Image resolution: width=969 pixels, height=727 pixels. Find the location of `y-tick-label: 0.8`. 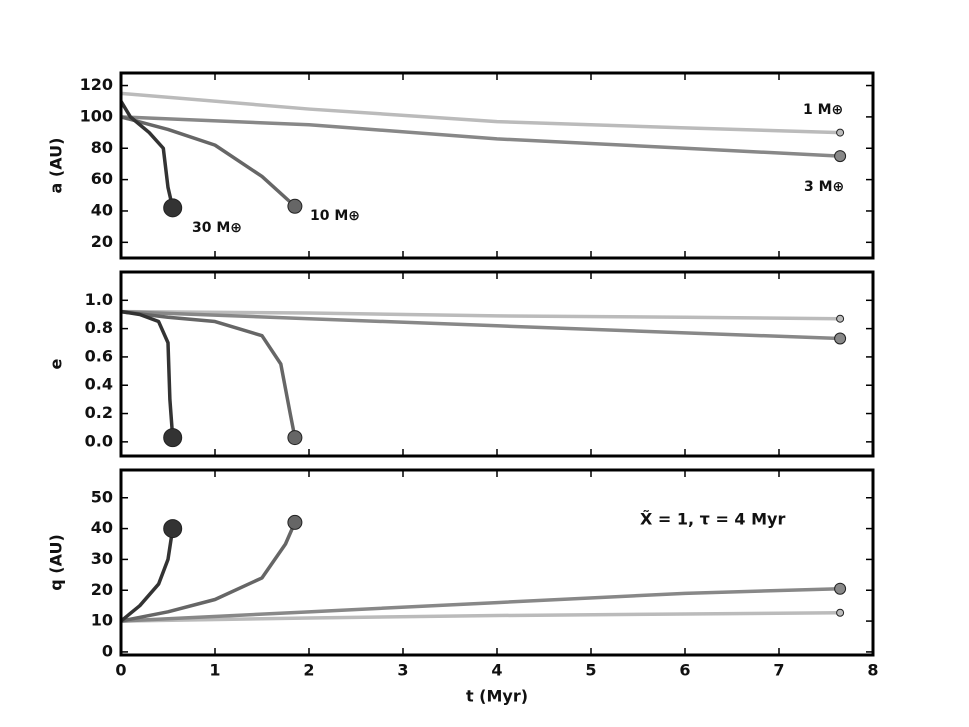

y-tick-label: 0.8 is located at coordinates (99, 327).